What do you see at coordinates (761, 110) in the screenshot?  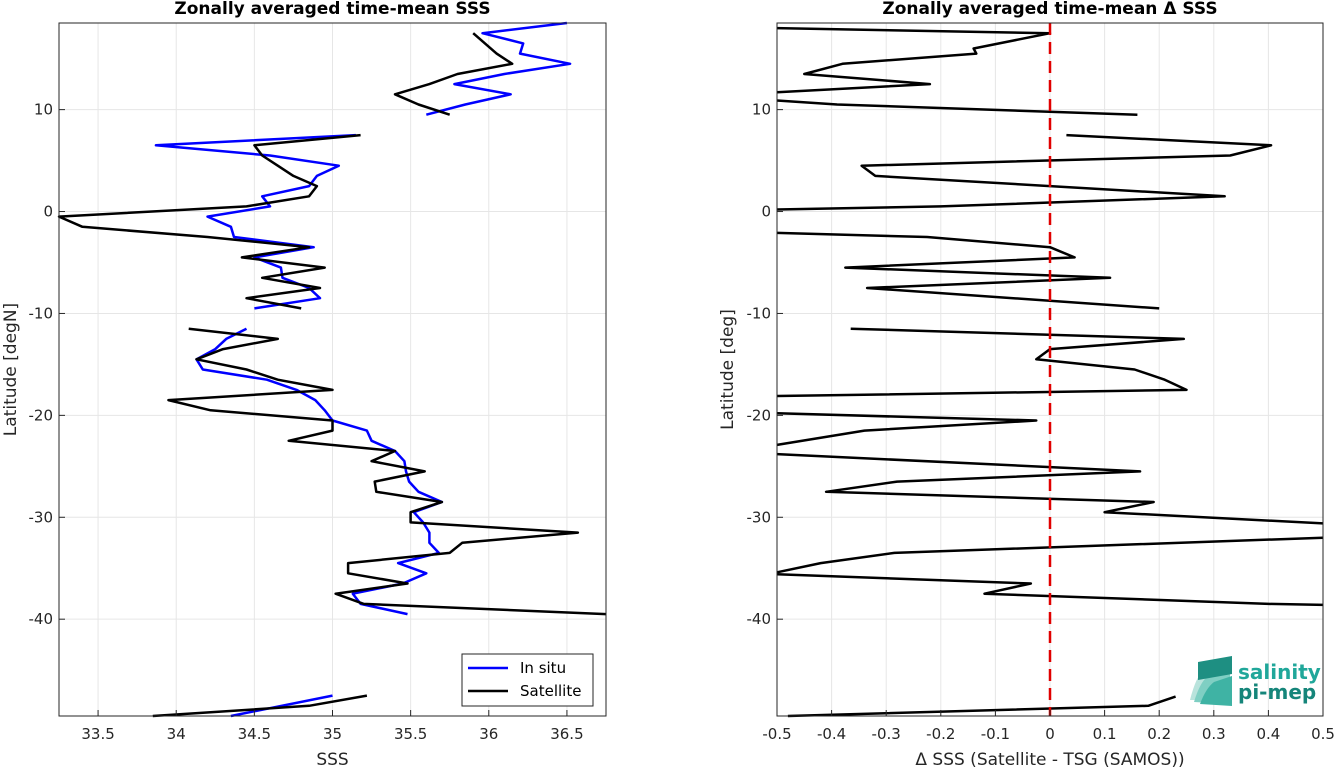 I see `delta-sss-y-tick-label: 10` at bounding box center [761, 110].